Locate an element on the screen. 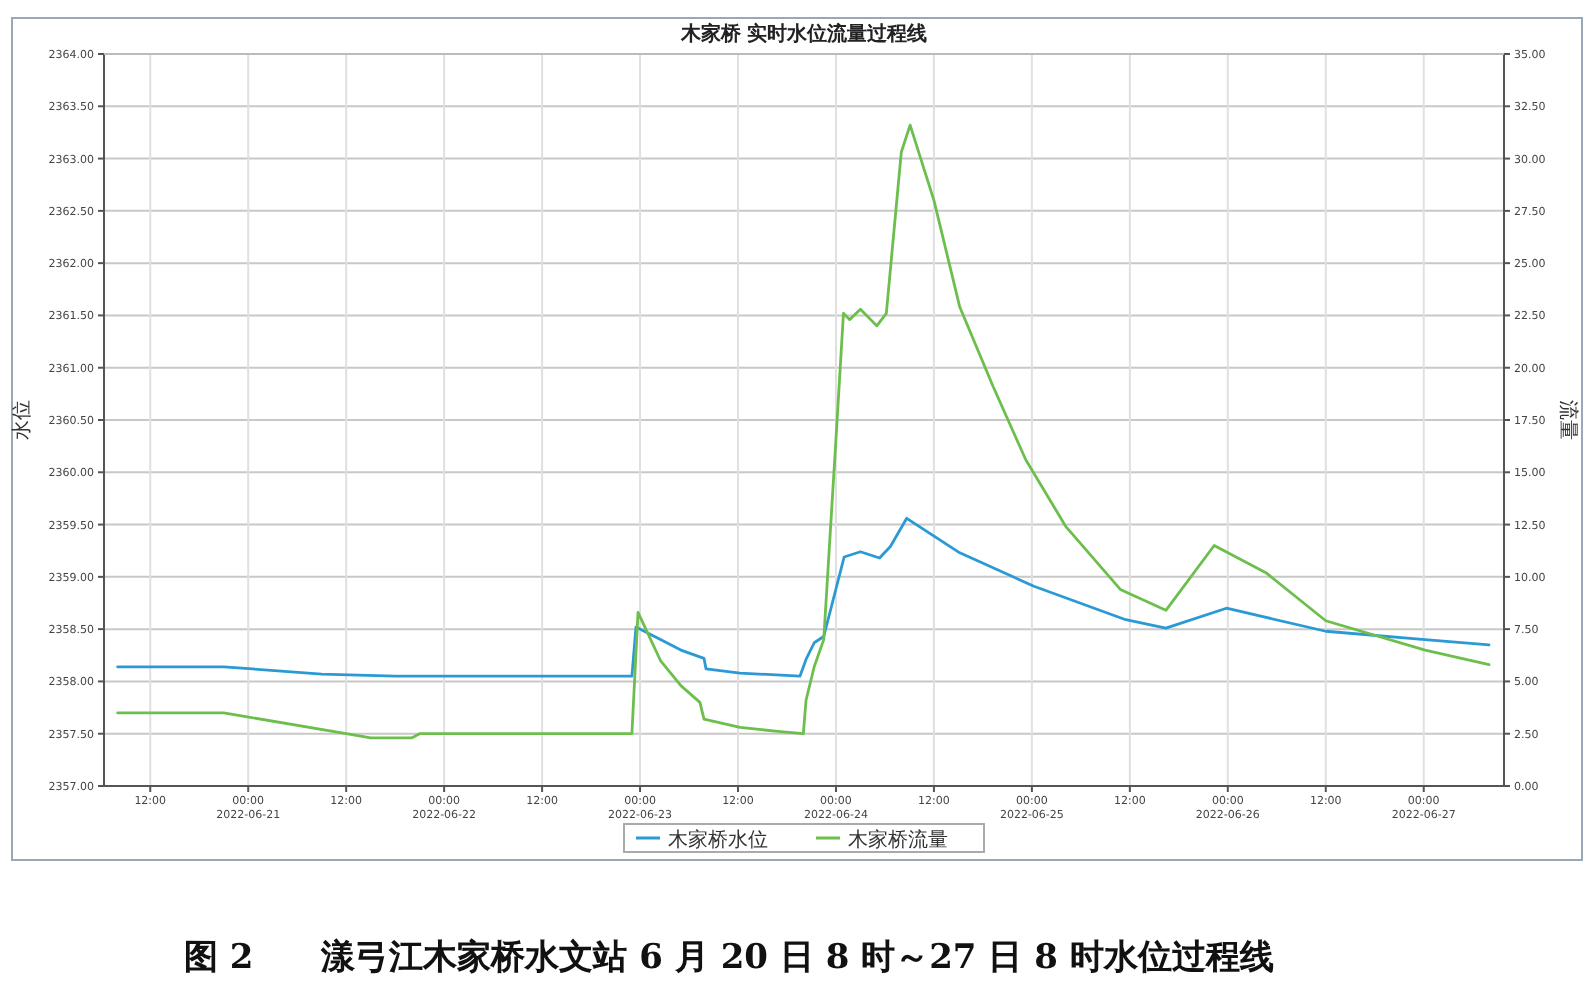 The width and height of the screenshot is (1588, 1002). y-axis-title: 水位 is located at coordinates (22, 420).